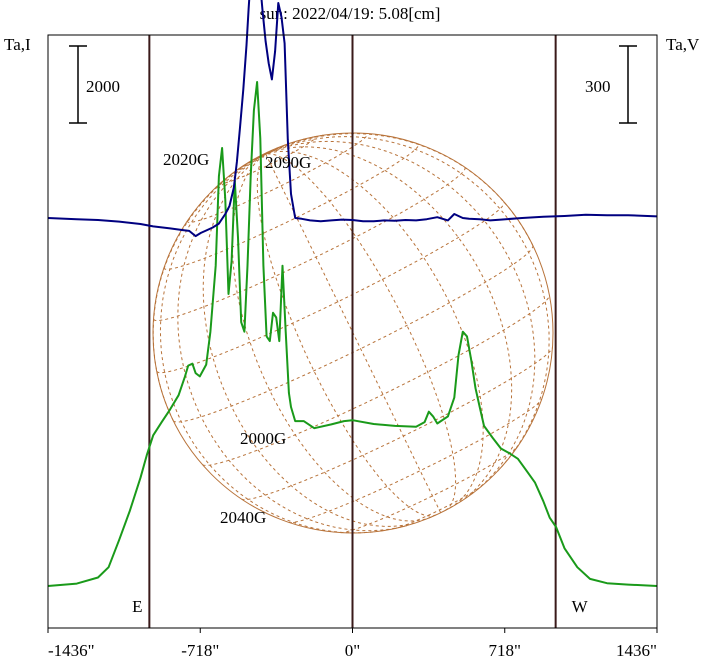 The image size is (708, 662). What do you see at coordinates (263, 438) in the screenshot?
I see `annotation-label: 2000G` at bounding box center [263, 438].